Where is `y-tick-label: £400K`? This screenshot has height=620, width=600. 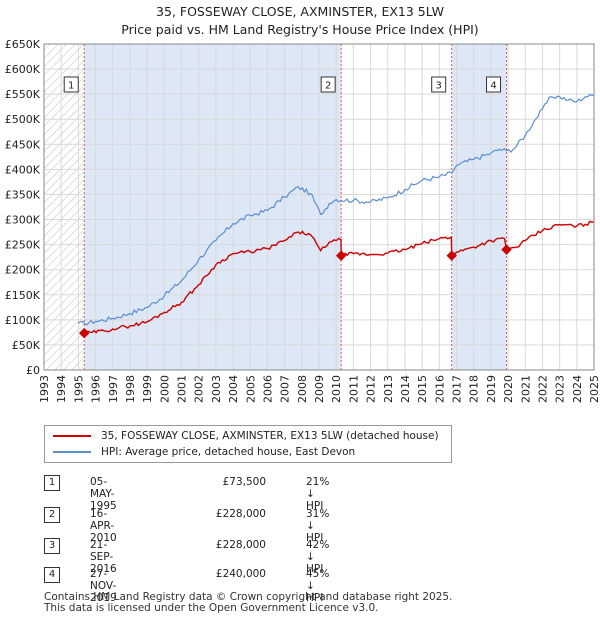 y-tick-label: £400K is located at coordinates (23, 169).